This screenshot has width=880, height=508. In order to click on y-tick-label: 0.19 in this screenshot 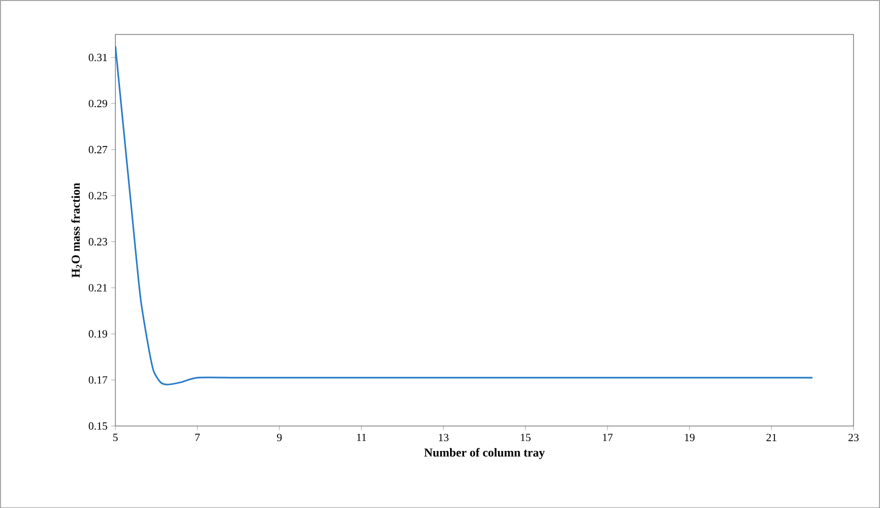, I will do `click(98, 334)`.